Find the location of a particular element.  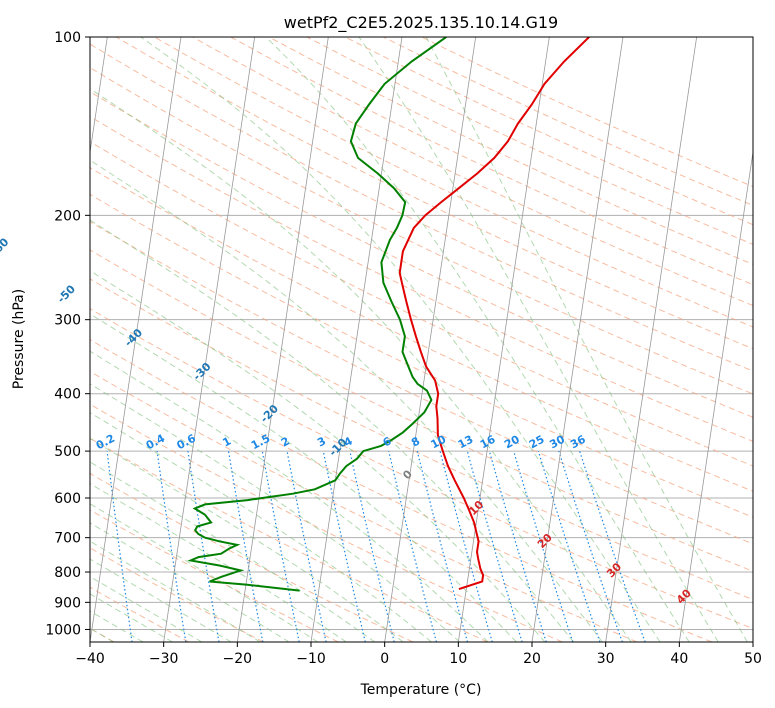

y-axis-label: Pressure (hPa) is located at coordinates (19, 339).